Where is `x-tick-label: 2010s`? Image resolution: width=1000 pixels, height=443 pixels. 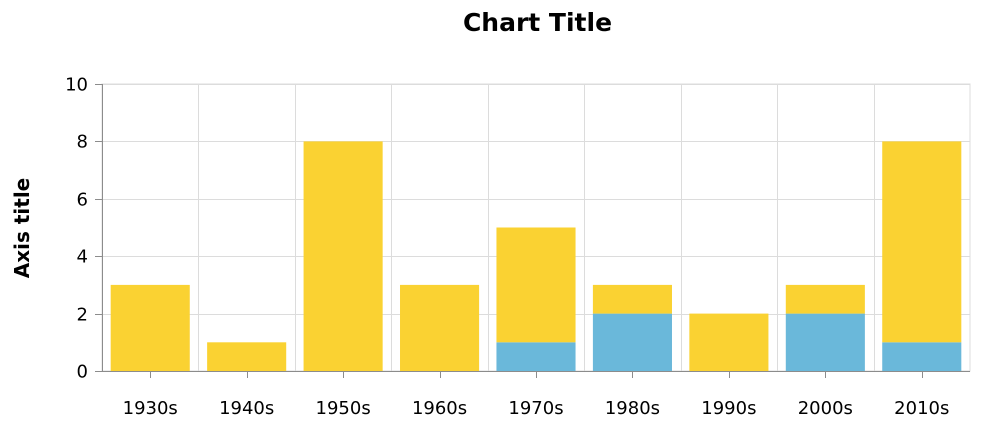
x-tick-label: 2010s is located at coordinates (921, 408).